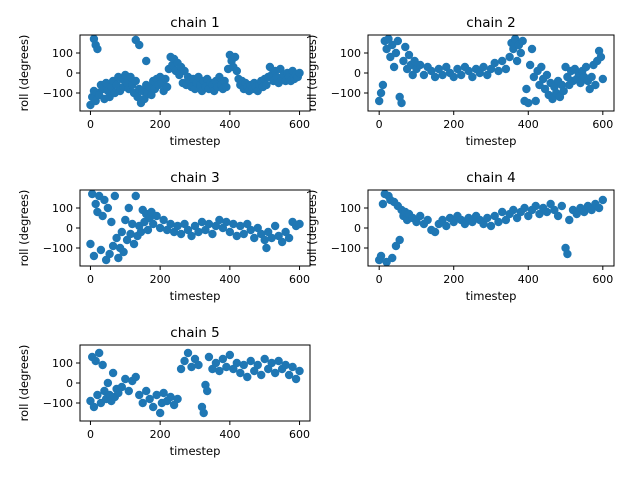  Describe the element at coordinates (299, 434) in the screenshot. I see `x-tick-label: 600` at that location.